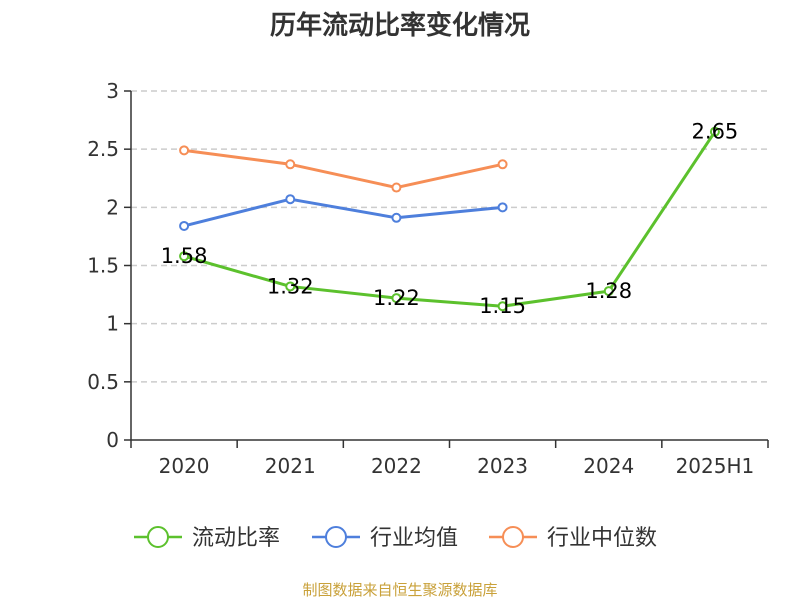  I want to click on y-tick-label: 1, so click(112, 324).